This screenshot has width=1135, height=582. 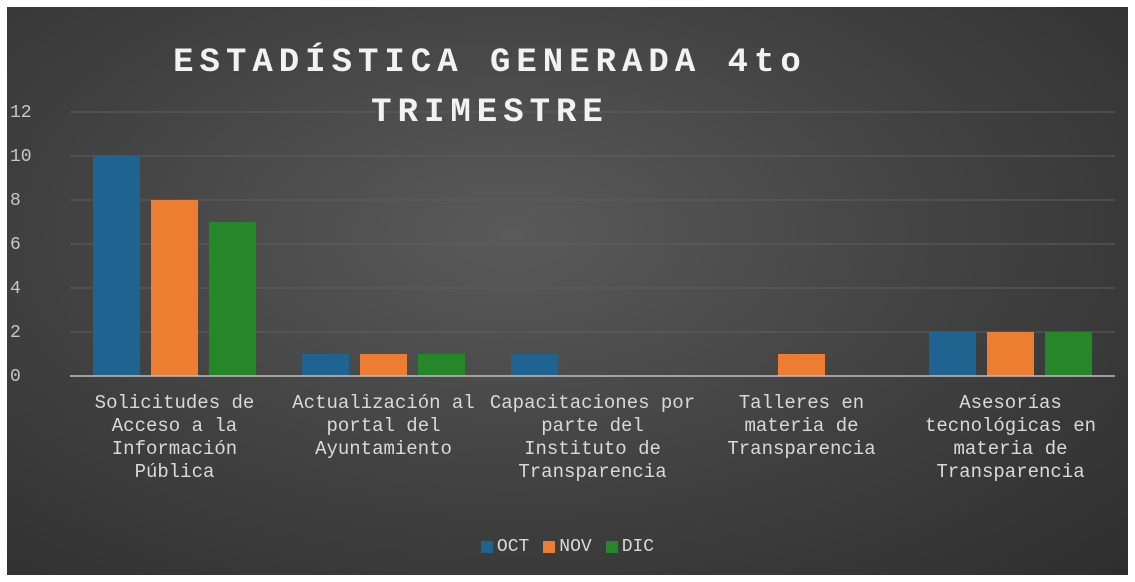 I want to click on legend-item: OCT, so click(x=505, y=547).